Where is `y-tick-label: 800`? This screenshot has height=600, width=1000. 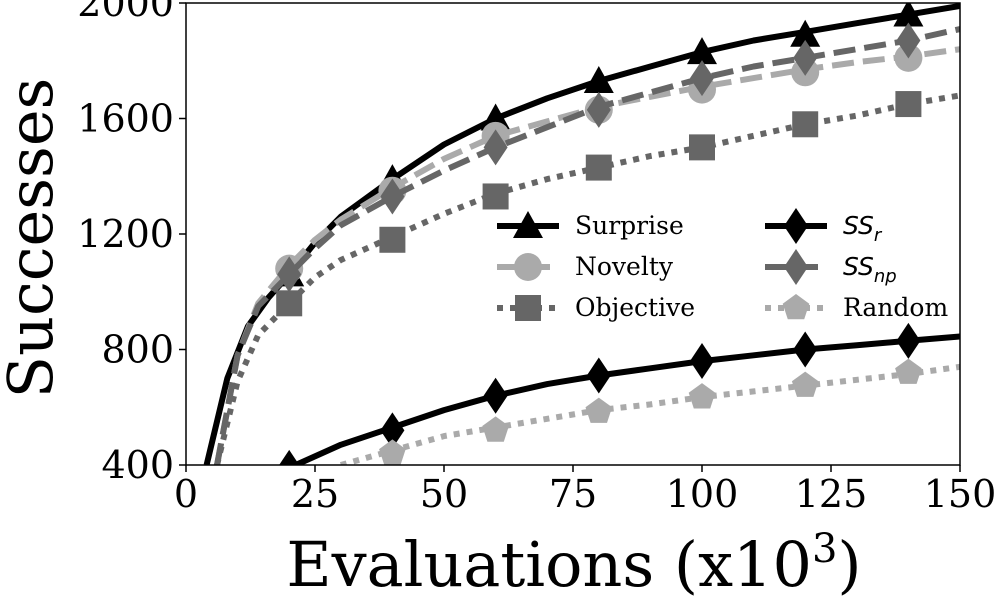
y-tick-label: 800 is located at coordinates (137, 350).